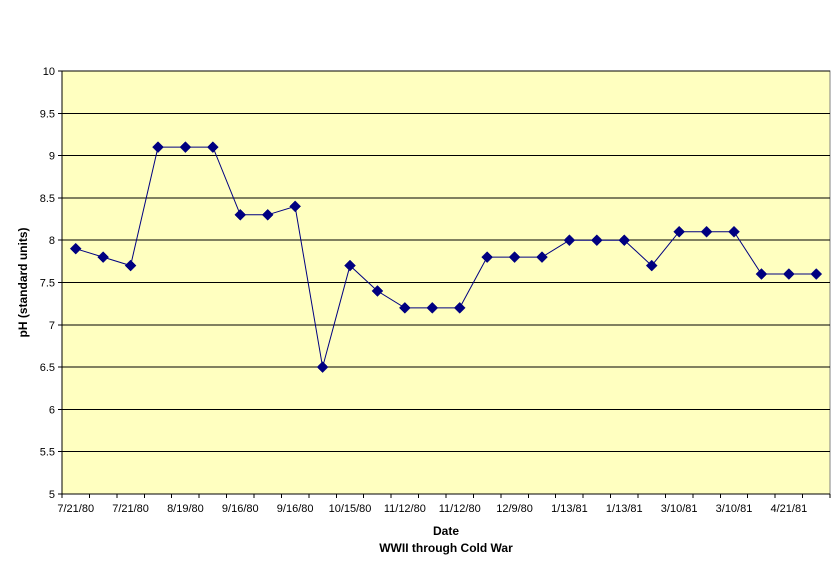 The width and height of the screenshot is (840, 571). I want to click on x-tick-label: 8/19/80, so click(185, 509).